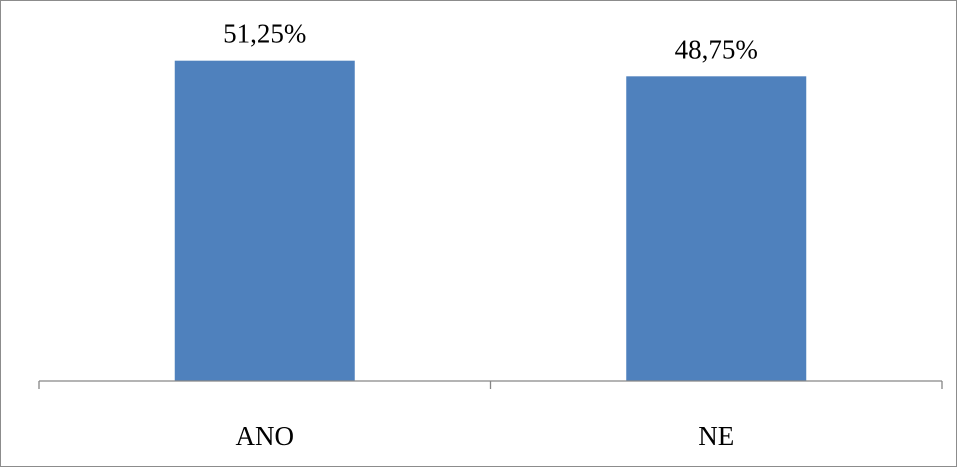  I want to click on bar-ne, so click(716, 228).